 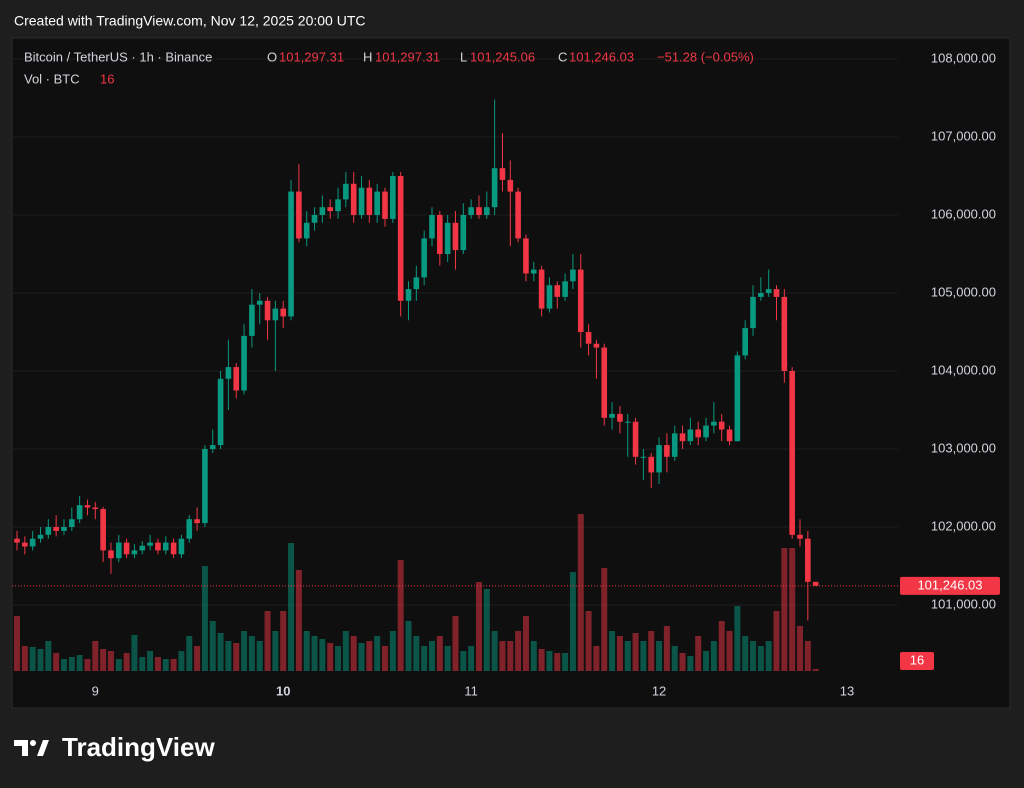 I want to click on volume-tag-label: 16, so click(x=917, y=659).